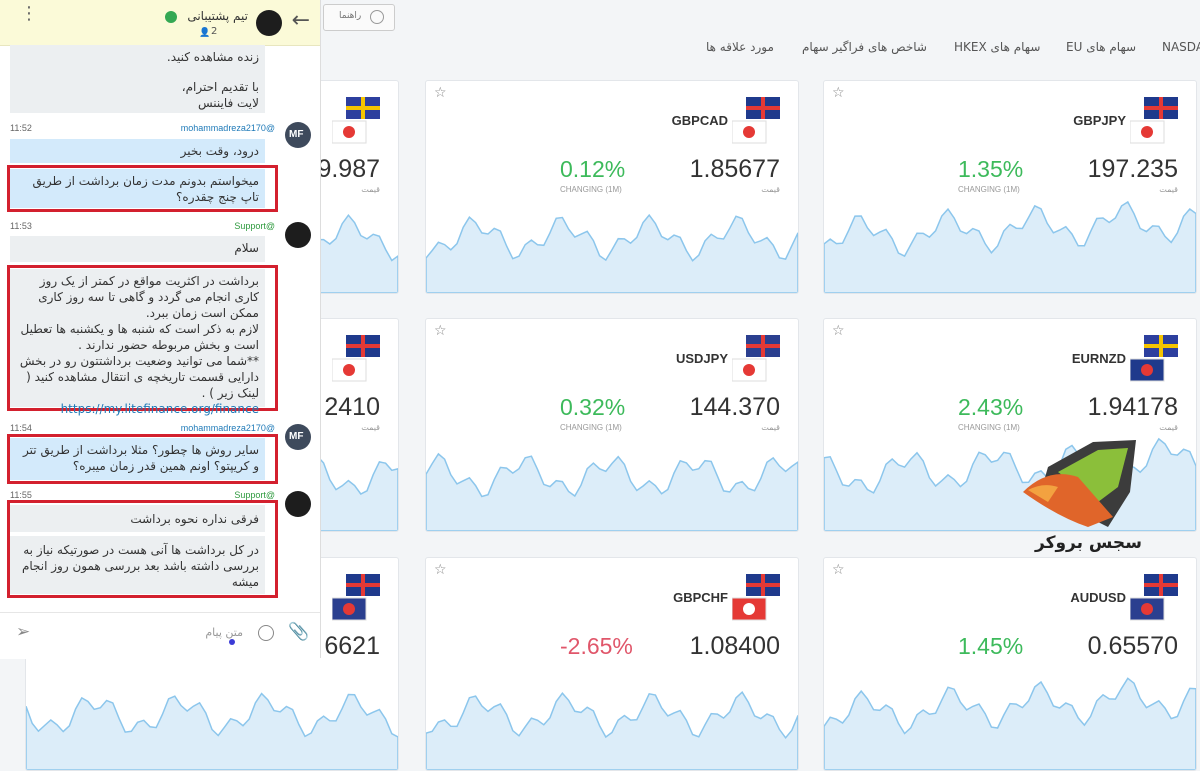 The image size is (1200, 771). Describe the element at coordinates (217, 16) in the screenshot. I see `chat-title: تیم پشتیبانی` at that location.